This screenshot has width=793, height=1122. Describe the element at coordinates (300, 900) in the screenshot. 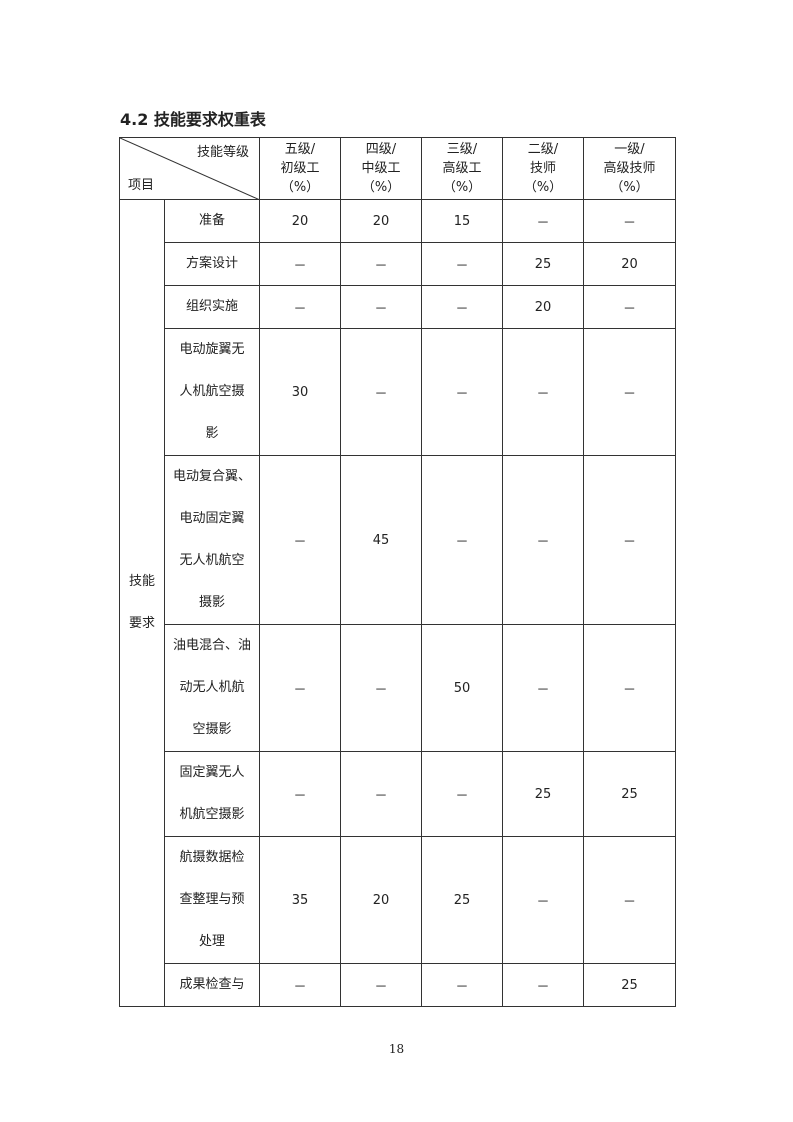

I see `weight-cell: 35` at that location.